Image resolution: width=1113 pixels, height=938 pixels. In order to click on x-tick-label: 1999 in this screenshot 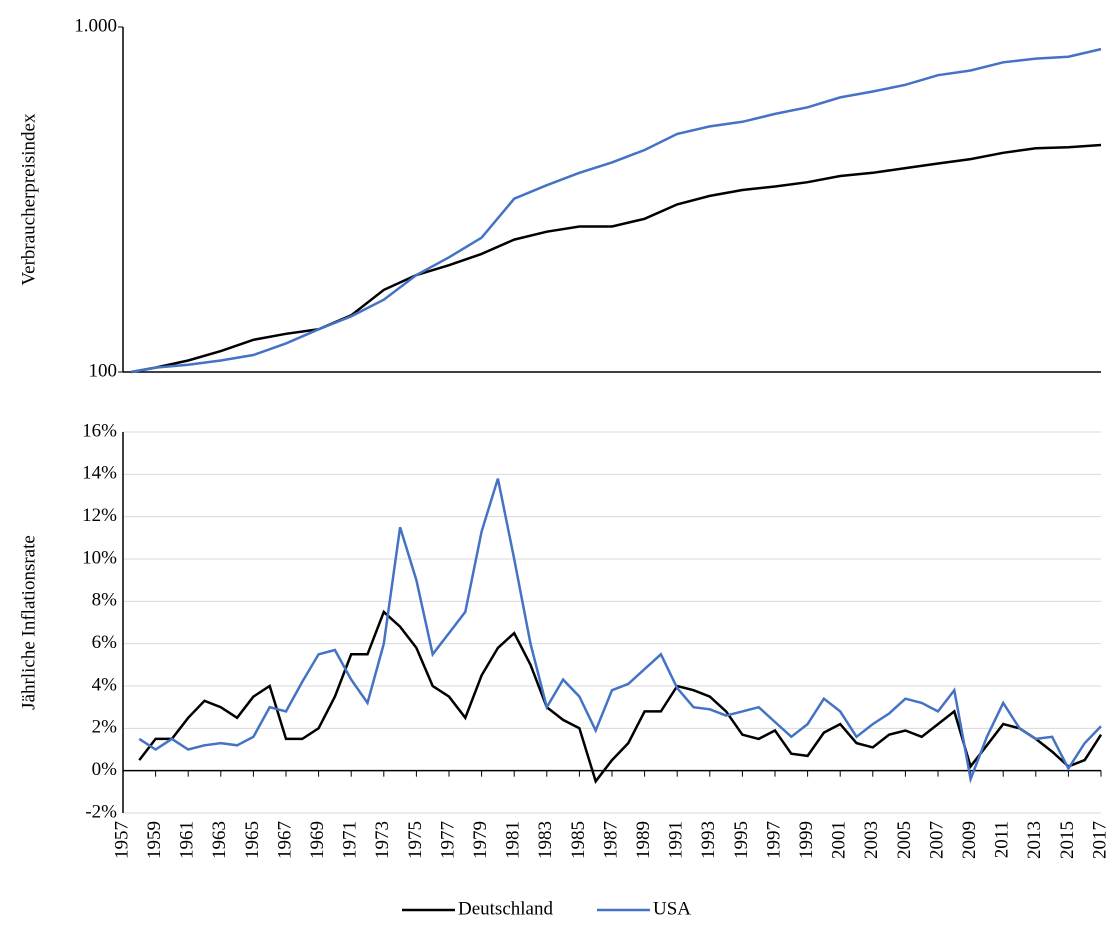, I will do `click(806, 840)`.